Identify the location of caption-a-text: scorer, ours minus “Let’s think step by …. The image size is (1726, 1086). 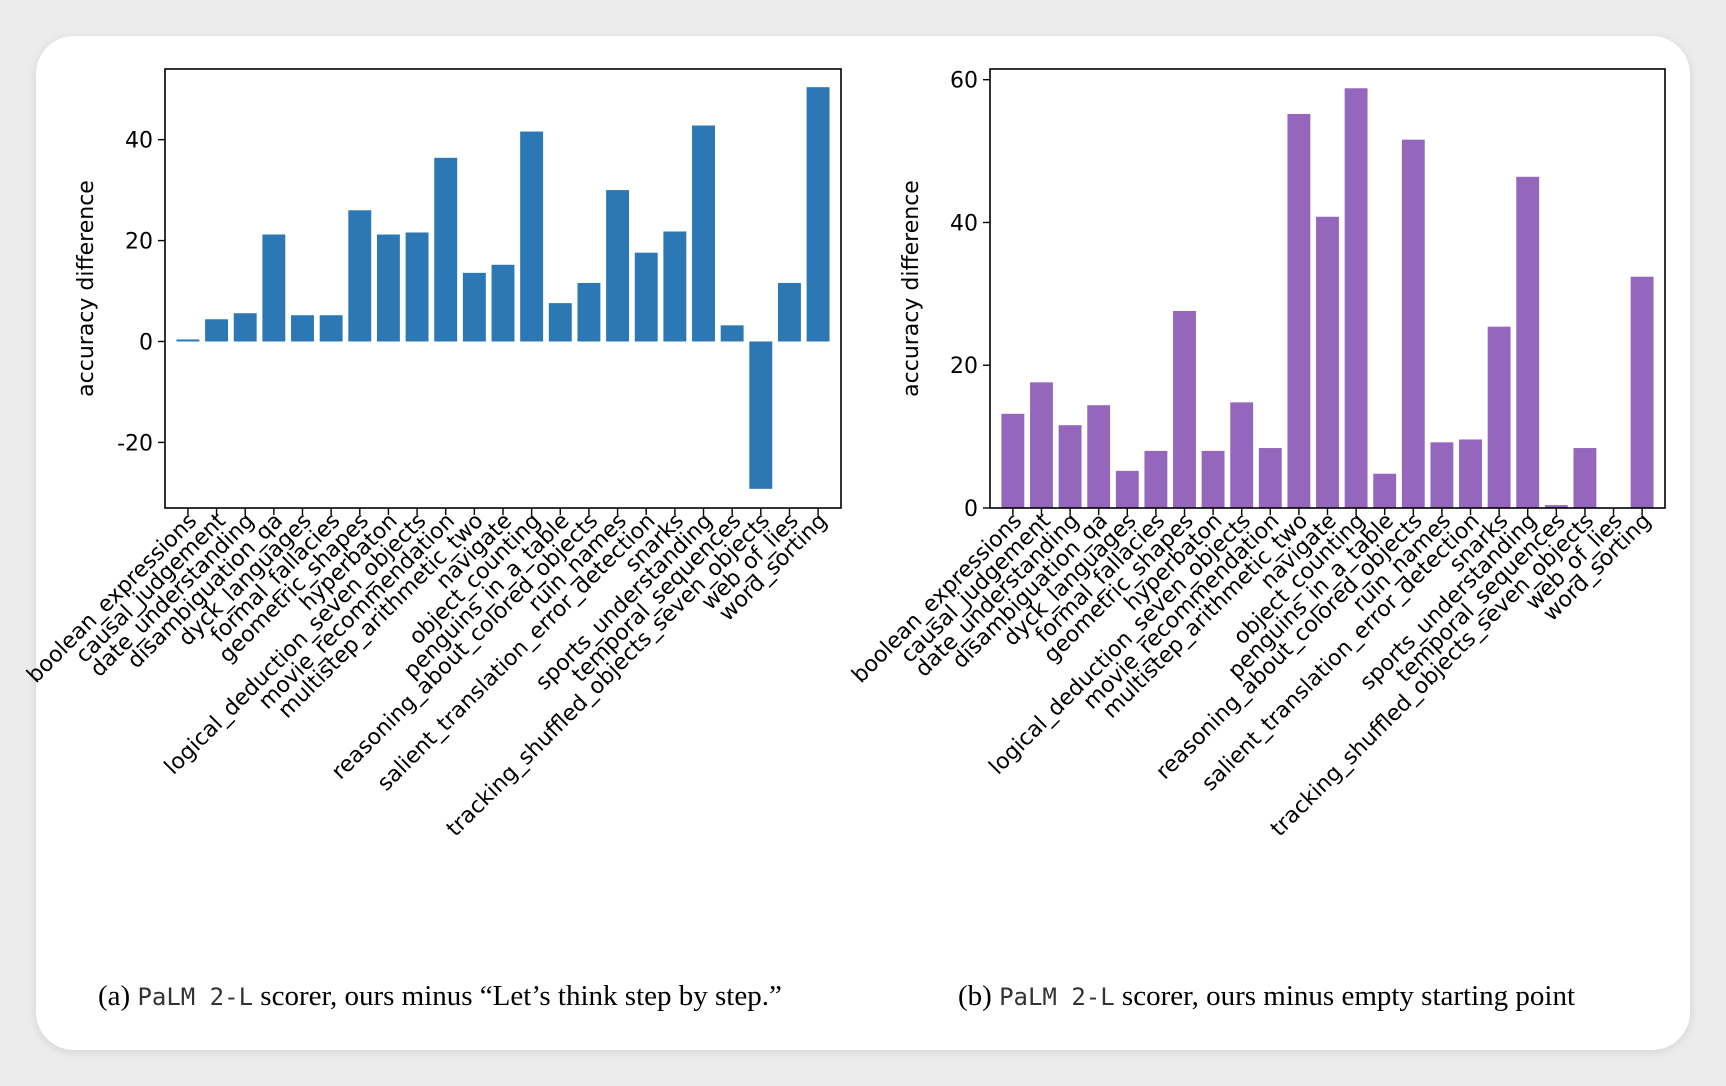
(521, 996).